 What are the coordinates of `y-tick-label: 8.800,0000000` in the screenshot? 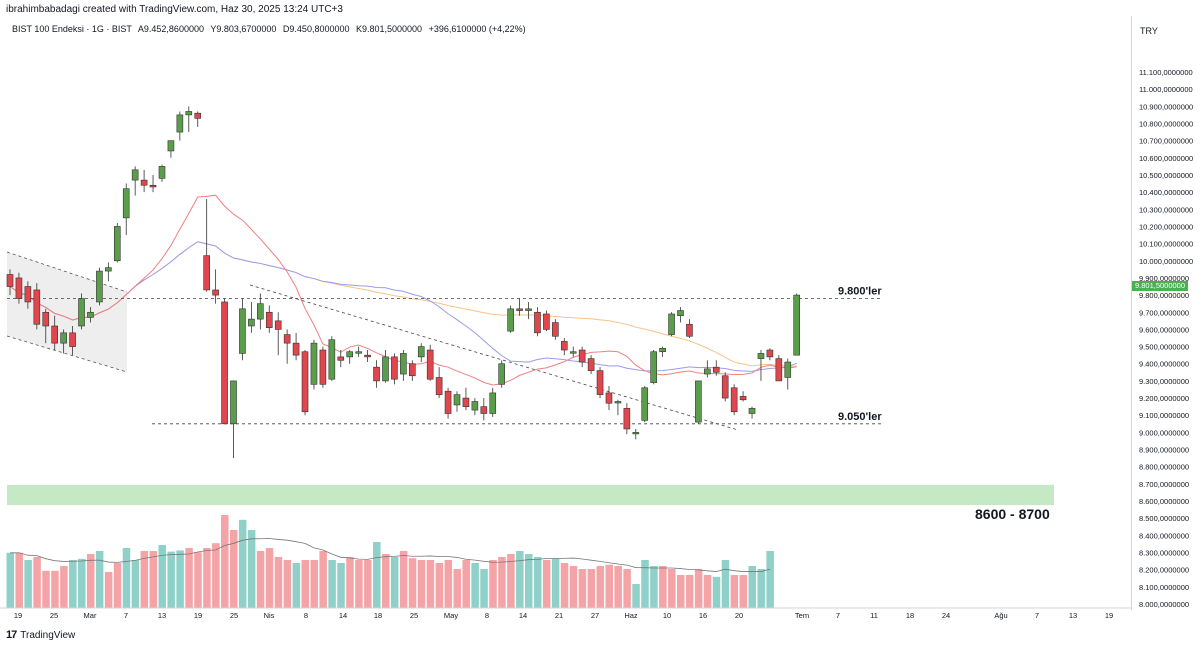 It's located at (1164, 467).